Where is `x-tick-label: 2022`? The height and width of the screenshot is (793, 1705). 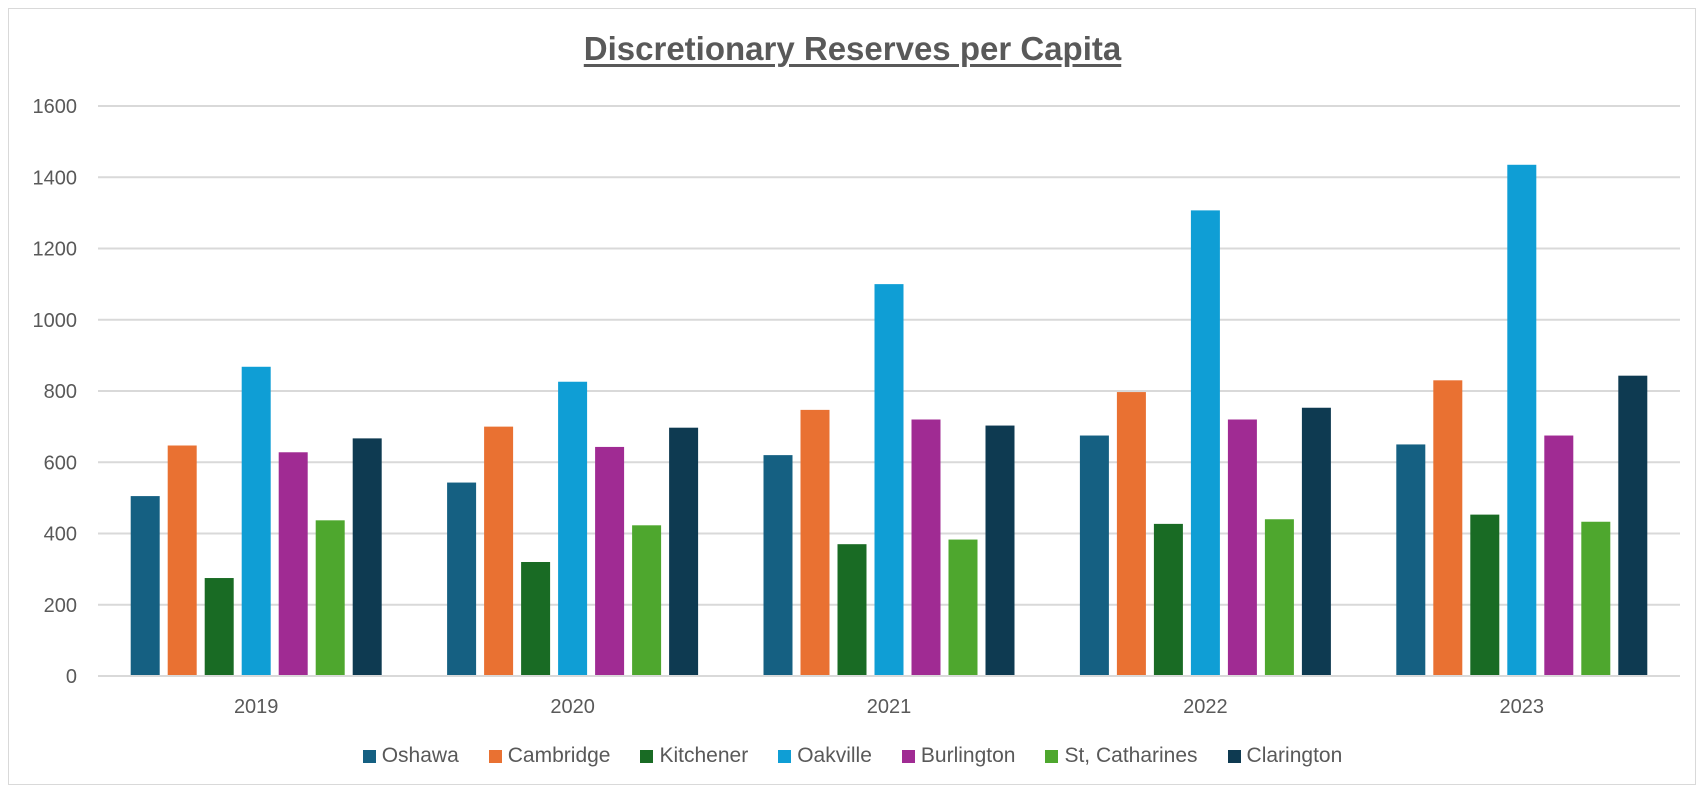 x-tick-label: 2022 is located at coordinates (1205, 707).